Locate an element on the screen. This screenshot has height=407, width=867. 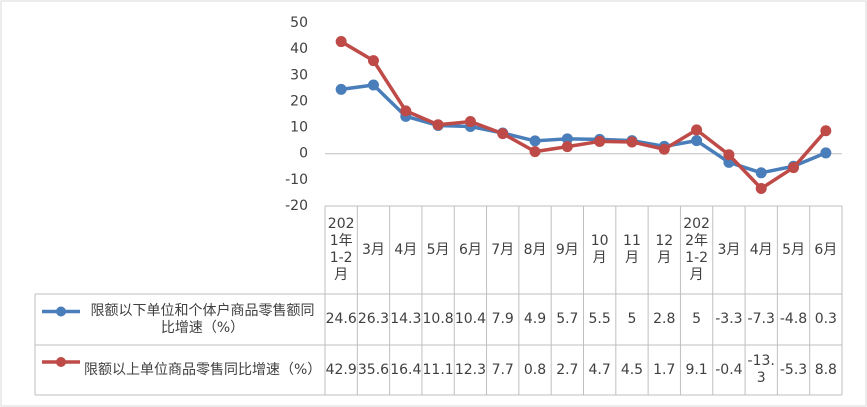
table-value-box: 16.4 is located at coordinates (406, 369).